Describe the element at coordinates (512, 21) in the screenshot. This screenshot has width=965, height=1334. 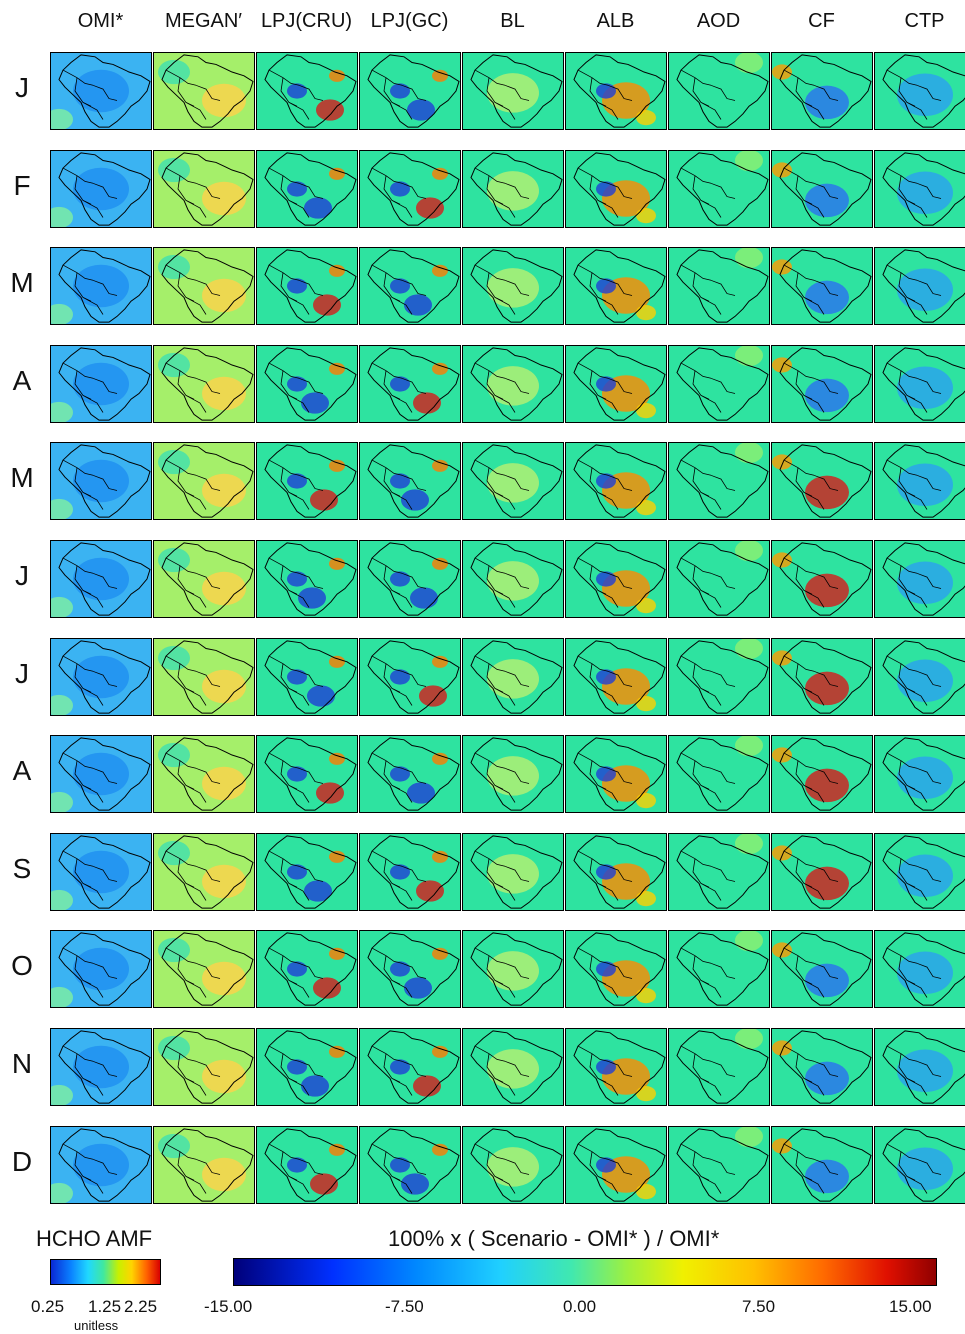
I see `column-label: BL` at that location.